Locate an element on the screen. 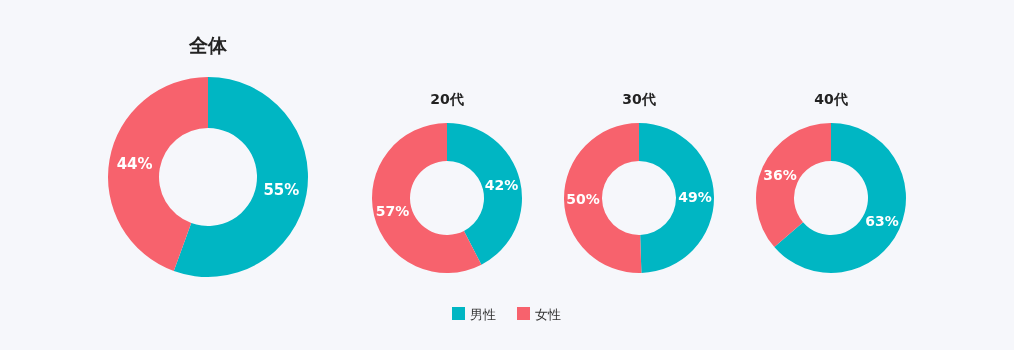 The width and height of the screenshot is (1014, 350). data-label: 42% is located at coordinates (501, 184).